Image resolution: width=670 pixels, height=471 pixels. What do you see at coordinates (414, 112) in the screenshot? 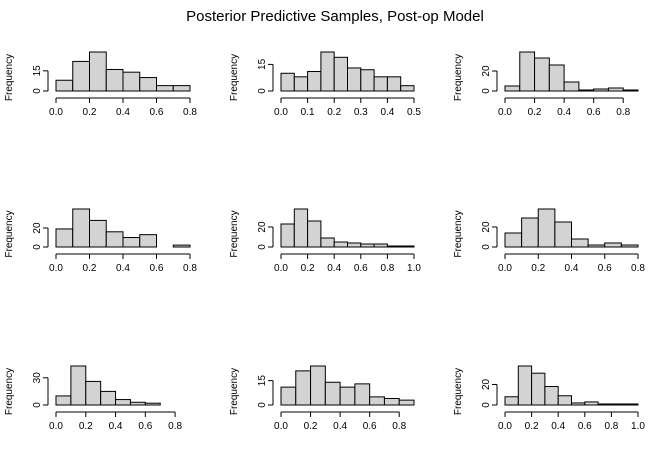
I see `x-tick-label: 0.5` at bounding box center [414, 112].